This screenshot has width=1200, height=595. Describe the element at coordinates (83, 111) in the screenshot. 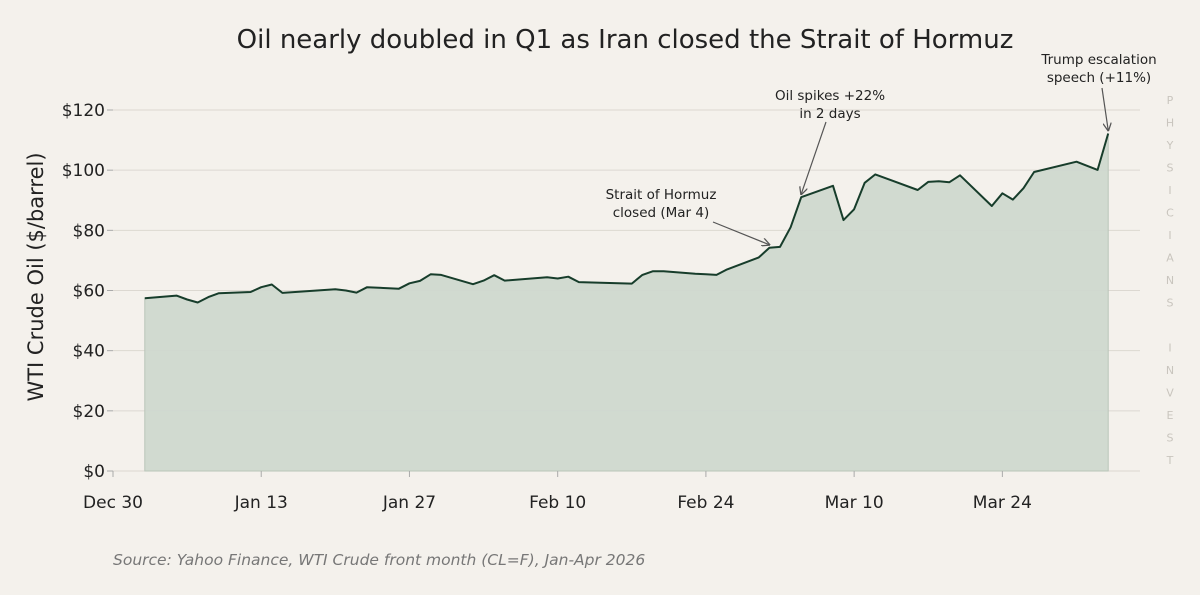

I see `y-tick-label: $120` at that location.